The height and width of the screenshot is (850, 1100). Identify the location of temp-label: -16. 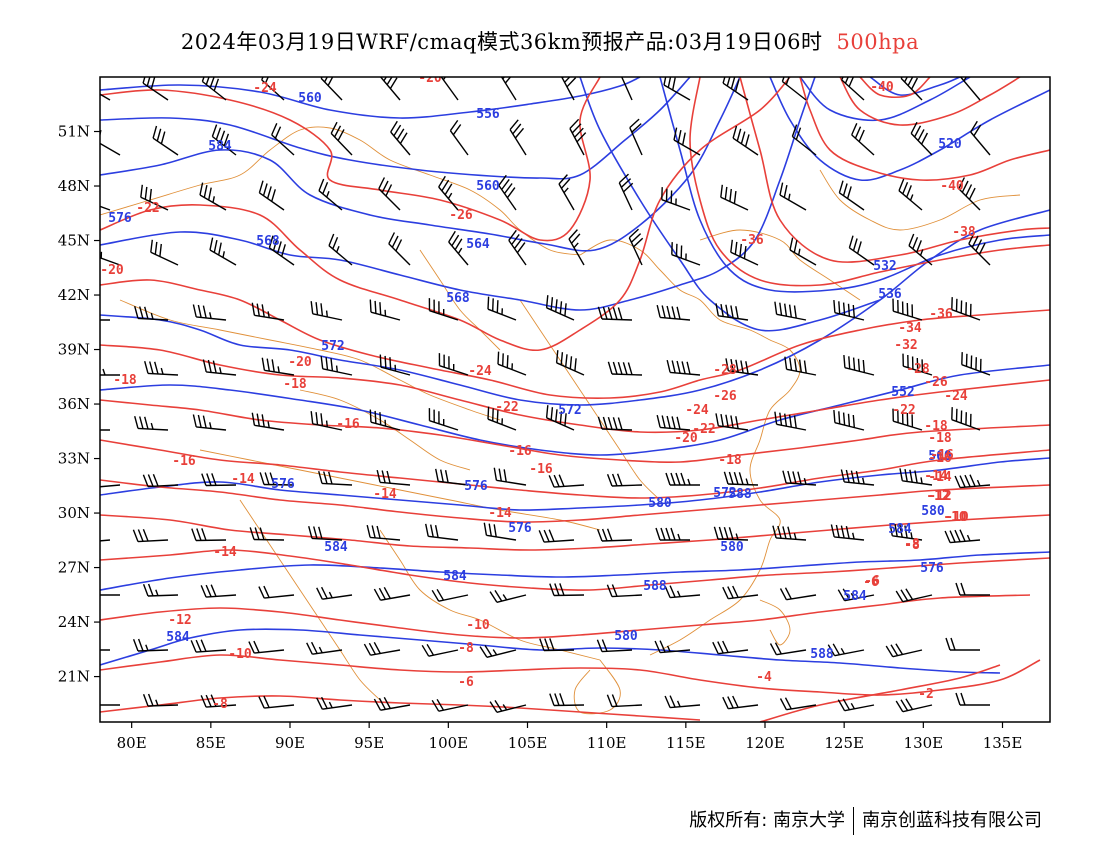
(184, 461).